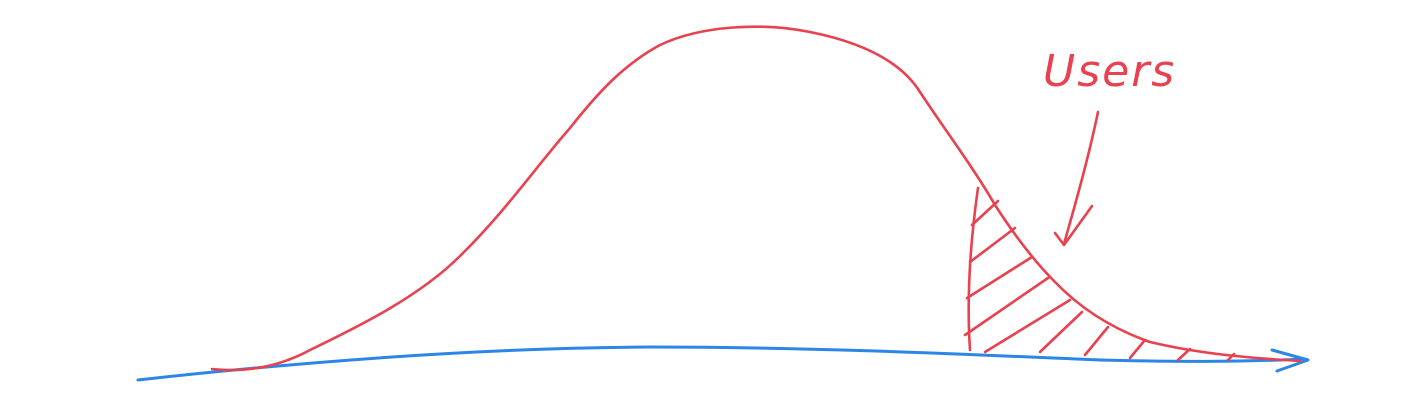 The height and width of the screenshot is (415, 1416). I want to click on pointer-shaft, so click(1081, 178).